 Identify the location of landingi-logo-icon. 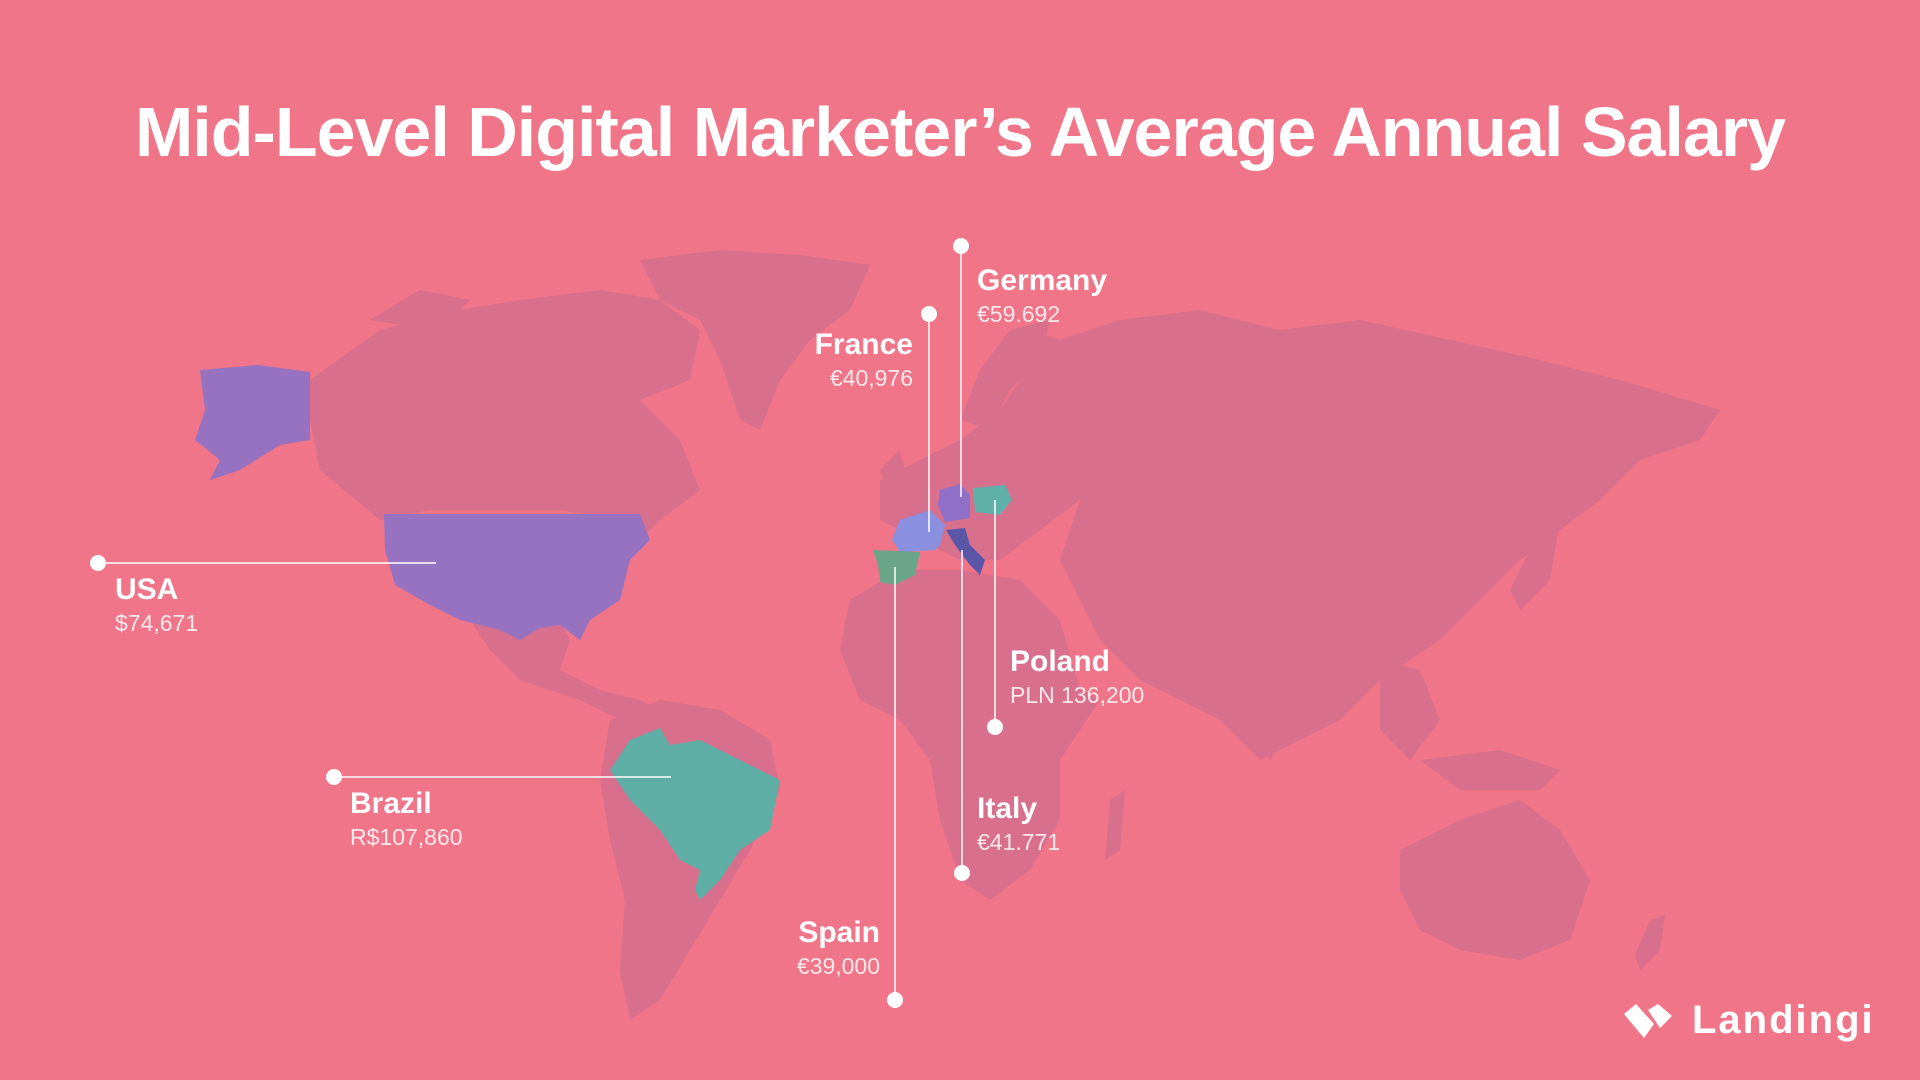
(1648, 1020).